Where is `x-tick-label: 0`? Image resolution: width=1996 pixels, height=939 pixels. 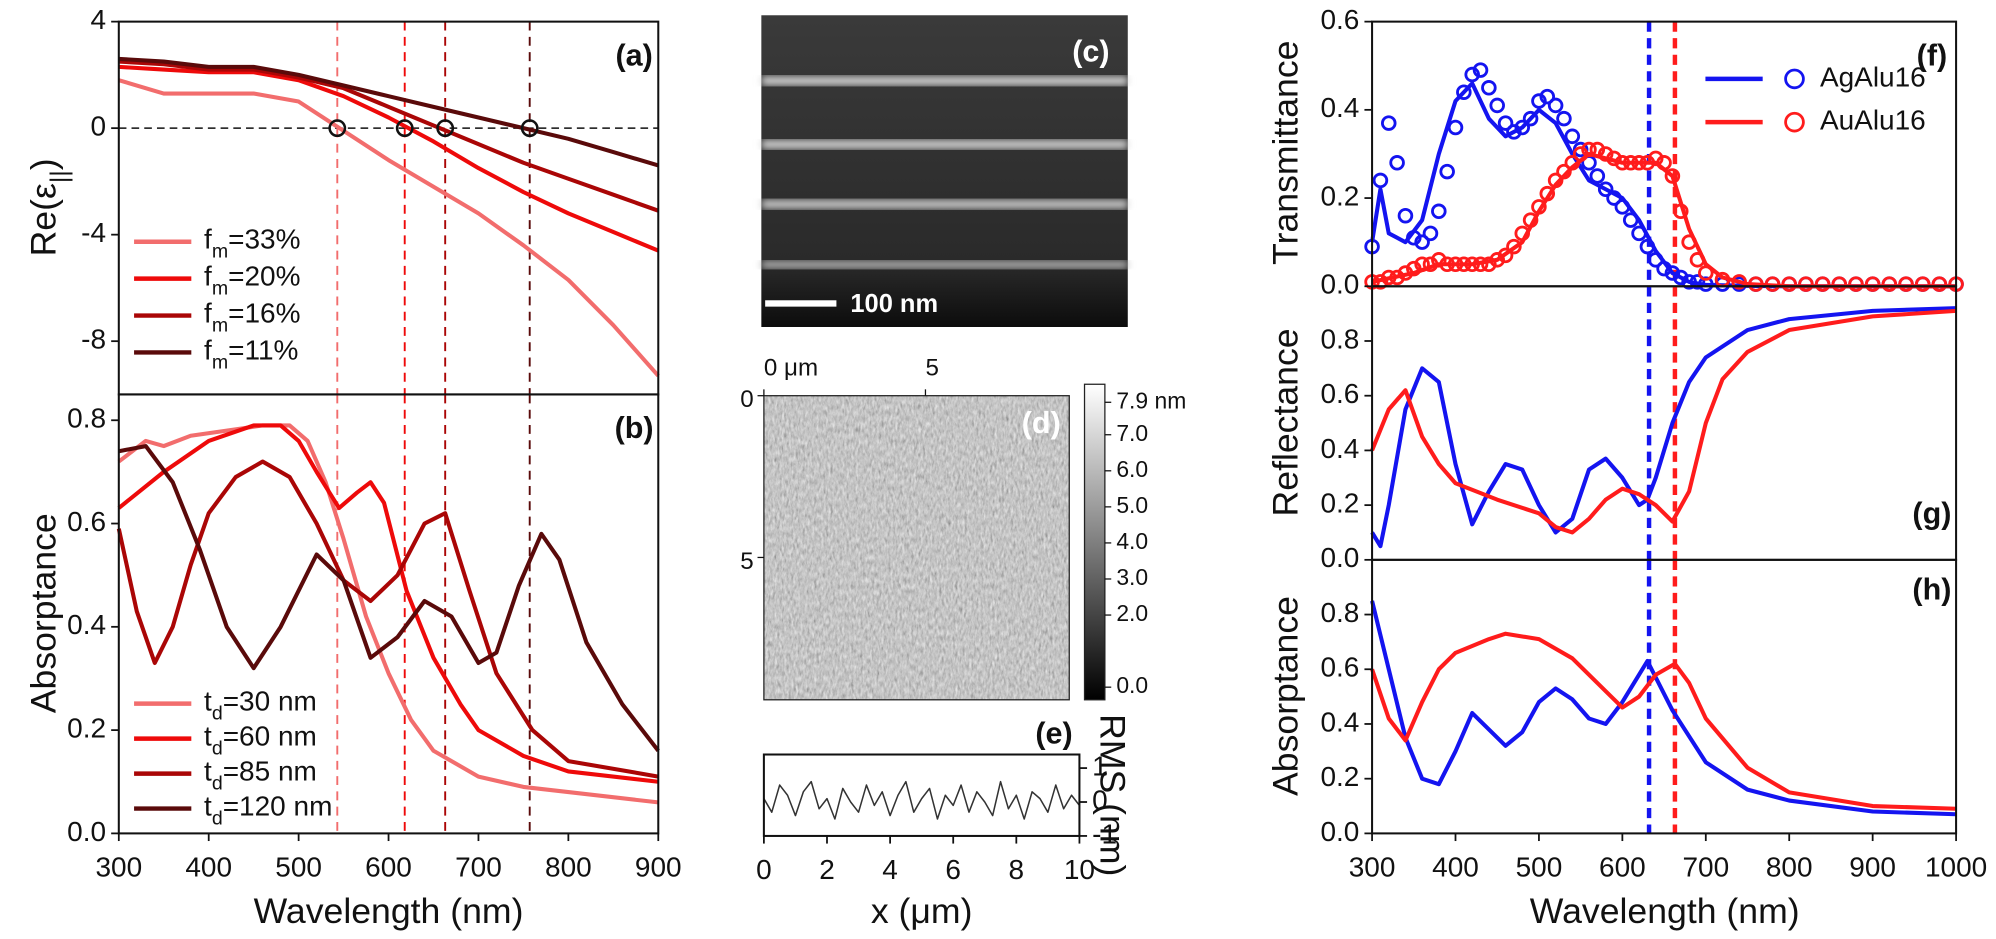
x-tick-label: 0 is located at coordinates (764, 869).